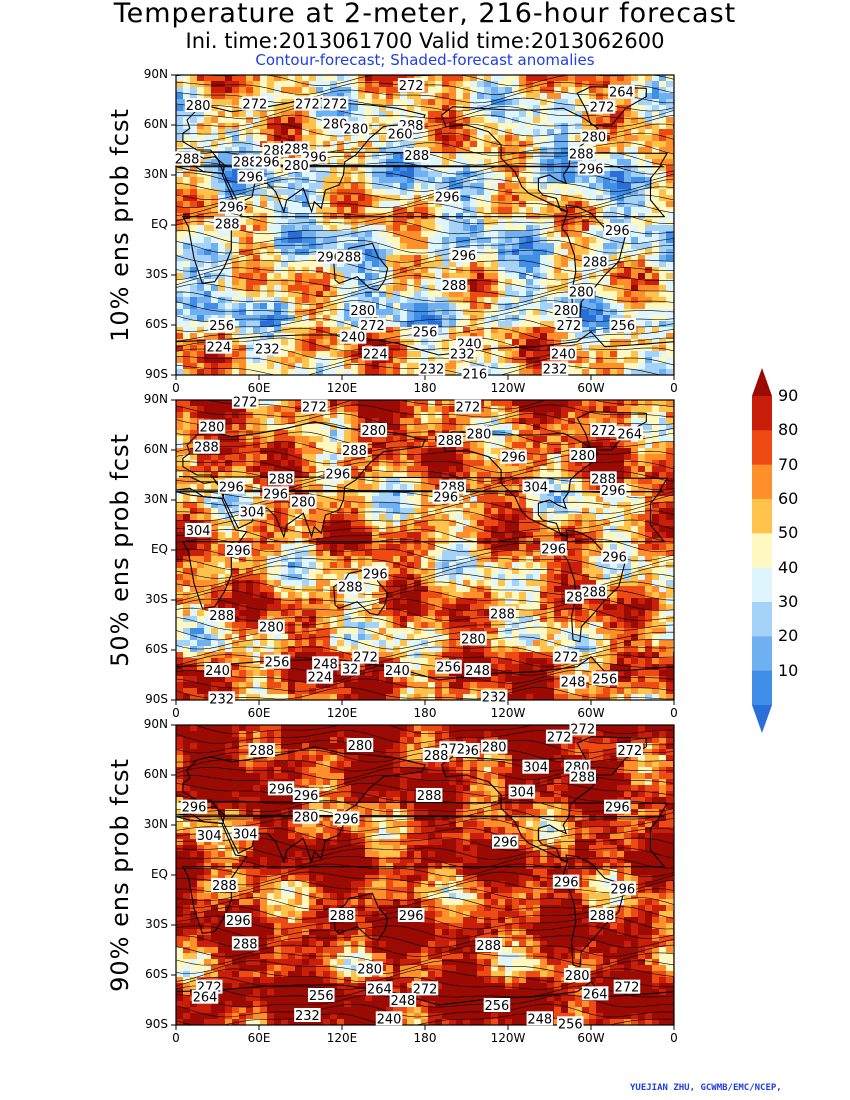 The image size is (850, 1100). What do you see at coordinates (156, 274) in the screenshot?
I see `lat-tick-label: 30S` at bounding box center [156, 274].